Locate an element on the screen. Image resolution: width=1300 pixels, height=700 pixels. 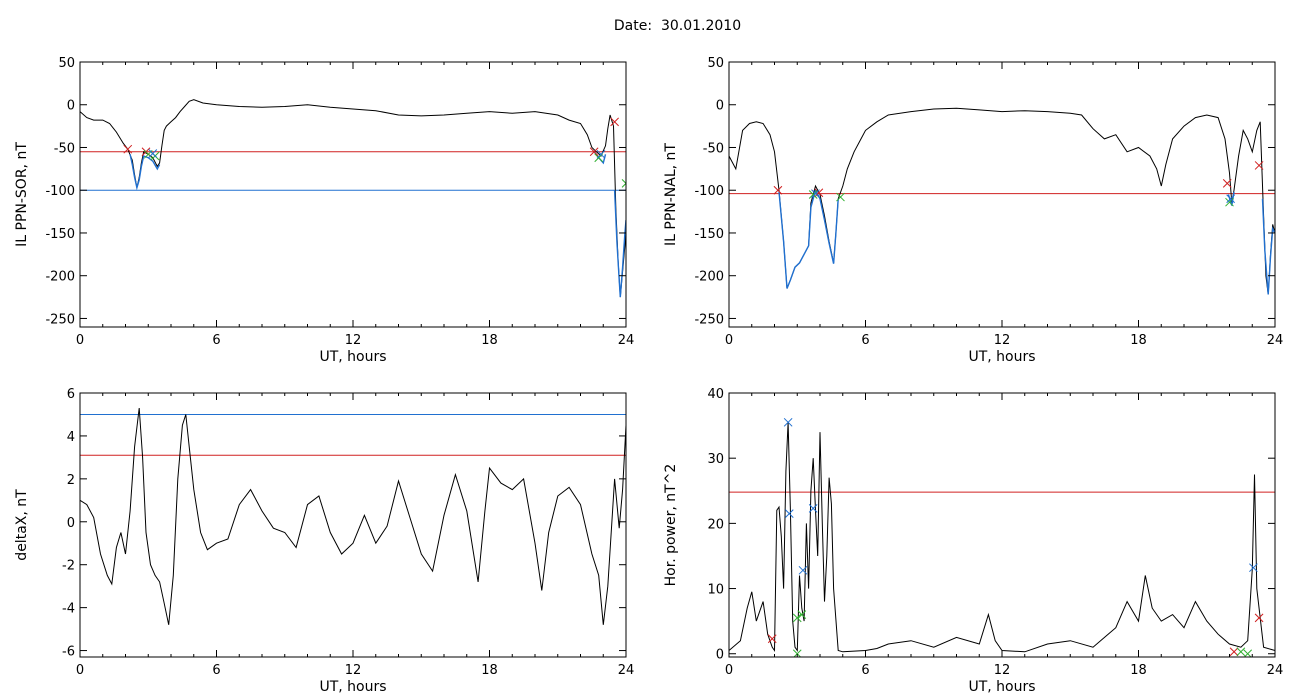
y-tick-label: 20 is located at coordinates (715, 524).